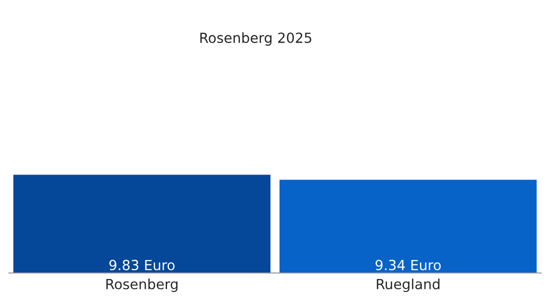 The height and width of the screenshot is (300, 550). What do you see at coordinates (408, 285) in the screenshot?
I see `x-tick-label: Ruegland` at bounding box center [408, 285].